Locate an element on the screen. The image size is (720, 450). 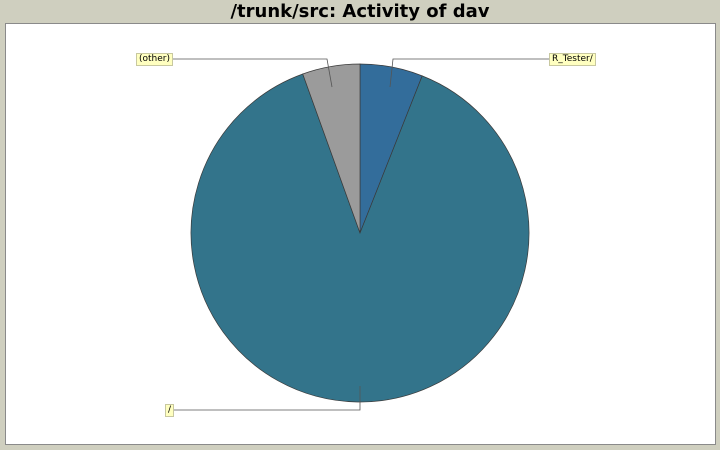
leader-root is located at coordinates (265, 398).